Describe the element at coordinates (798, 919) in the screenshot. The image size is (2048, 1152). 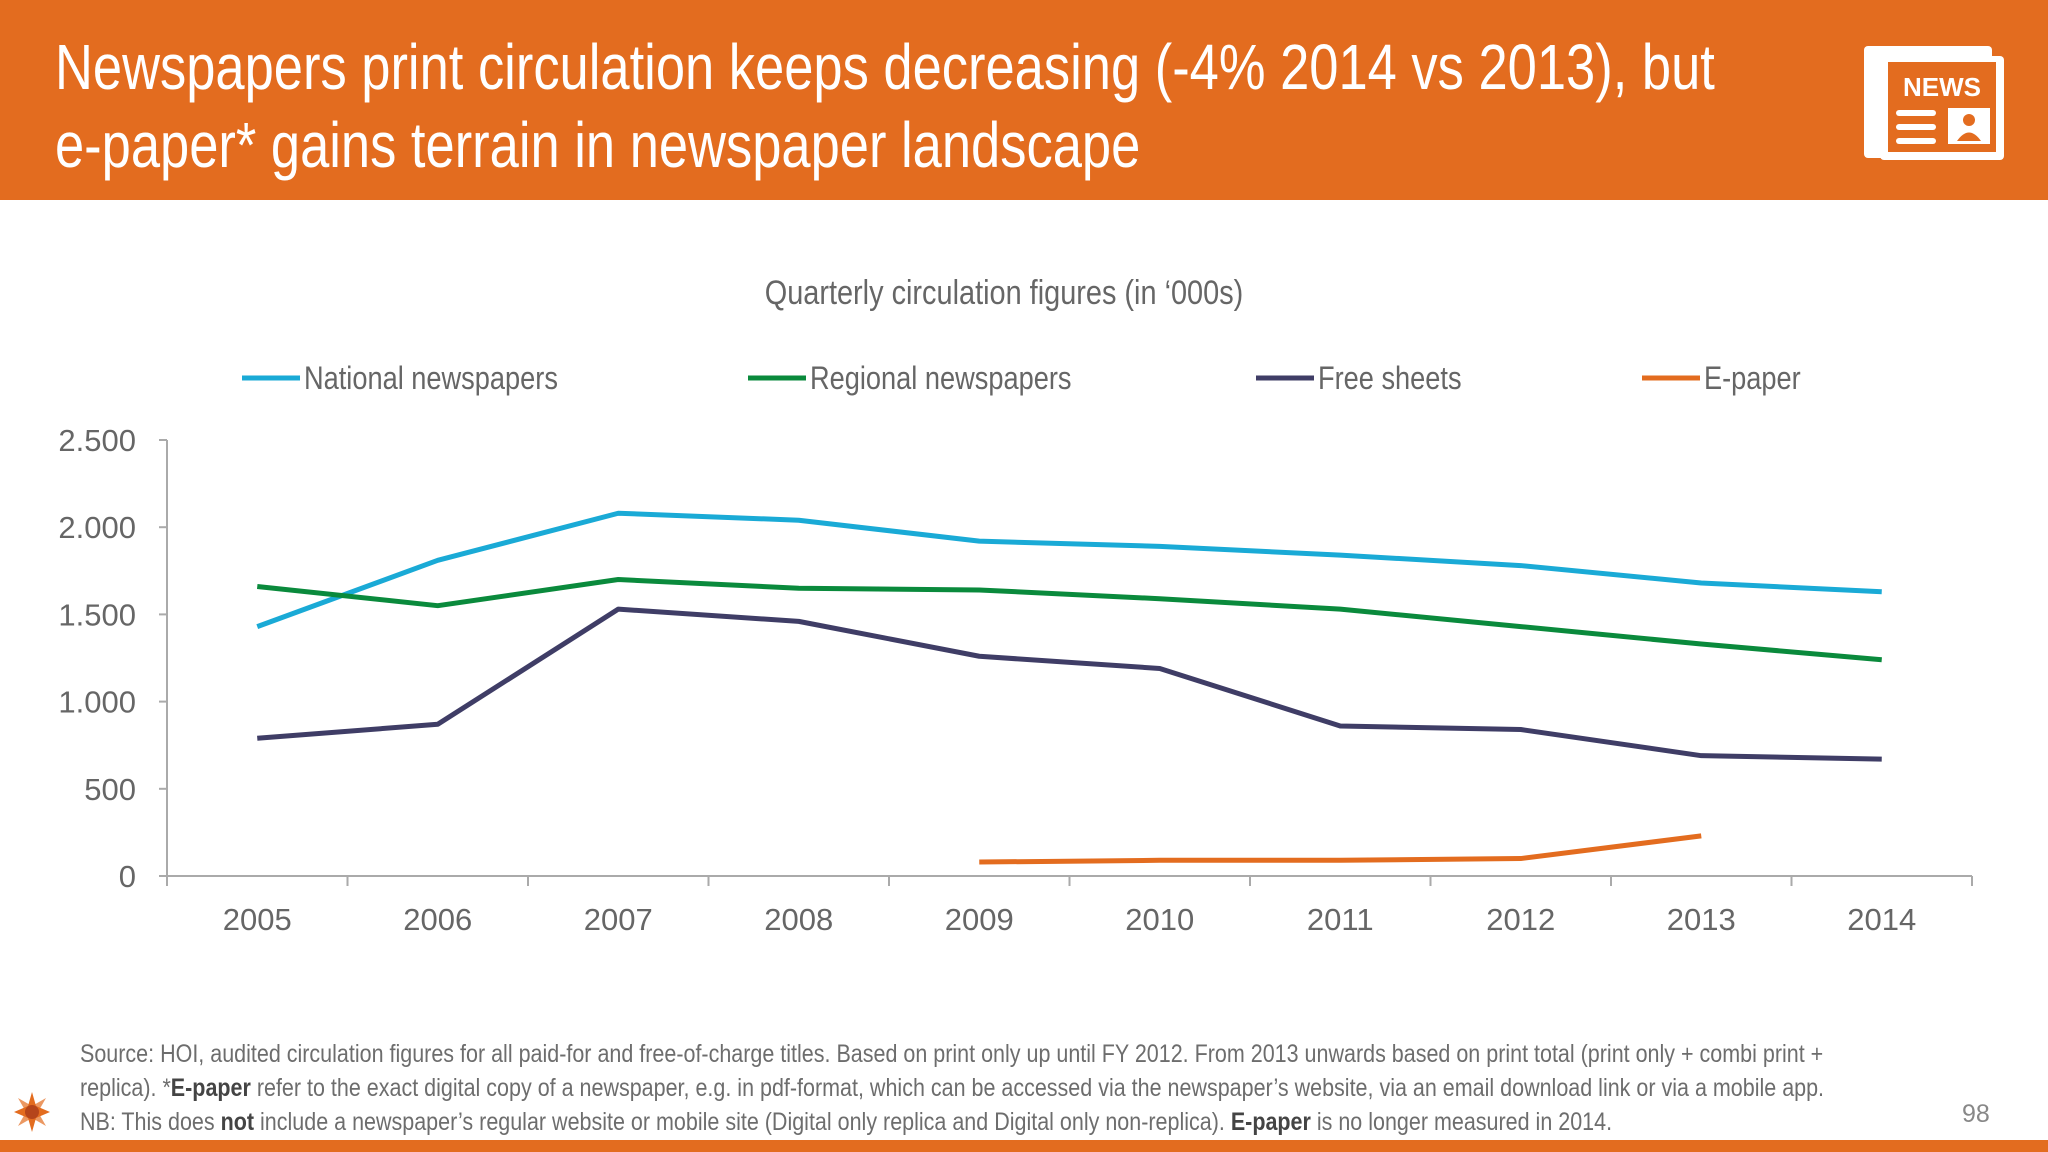
I see `x-tick-label: 2008` at that location.